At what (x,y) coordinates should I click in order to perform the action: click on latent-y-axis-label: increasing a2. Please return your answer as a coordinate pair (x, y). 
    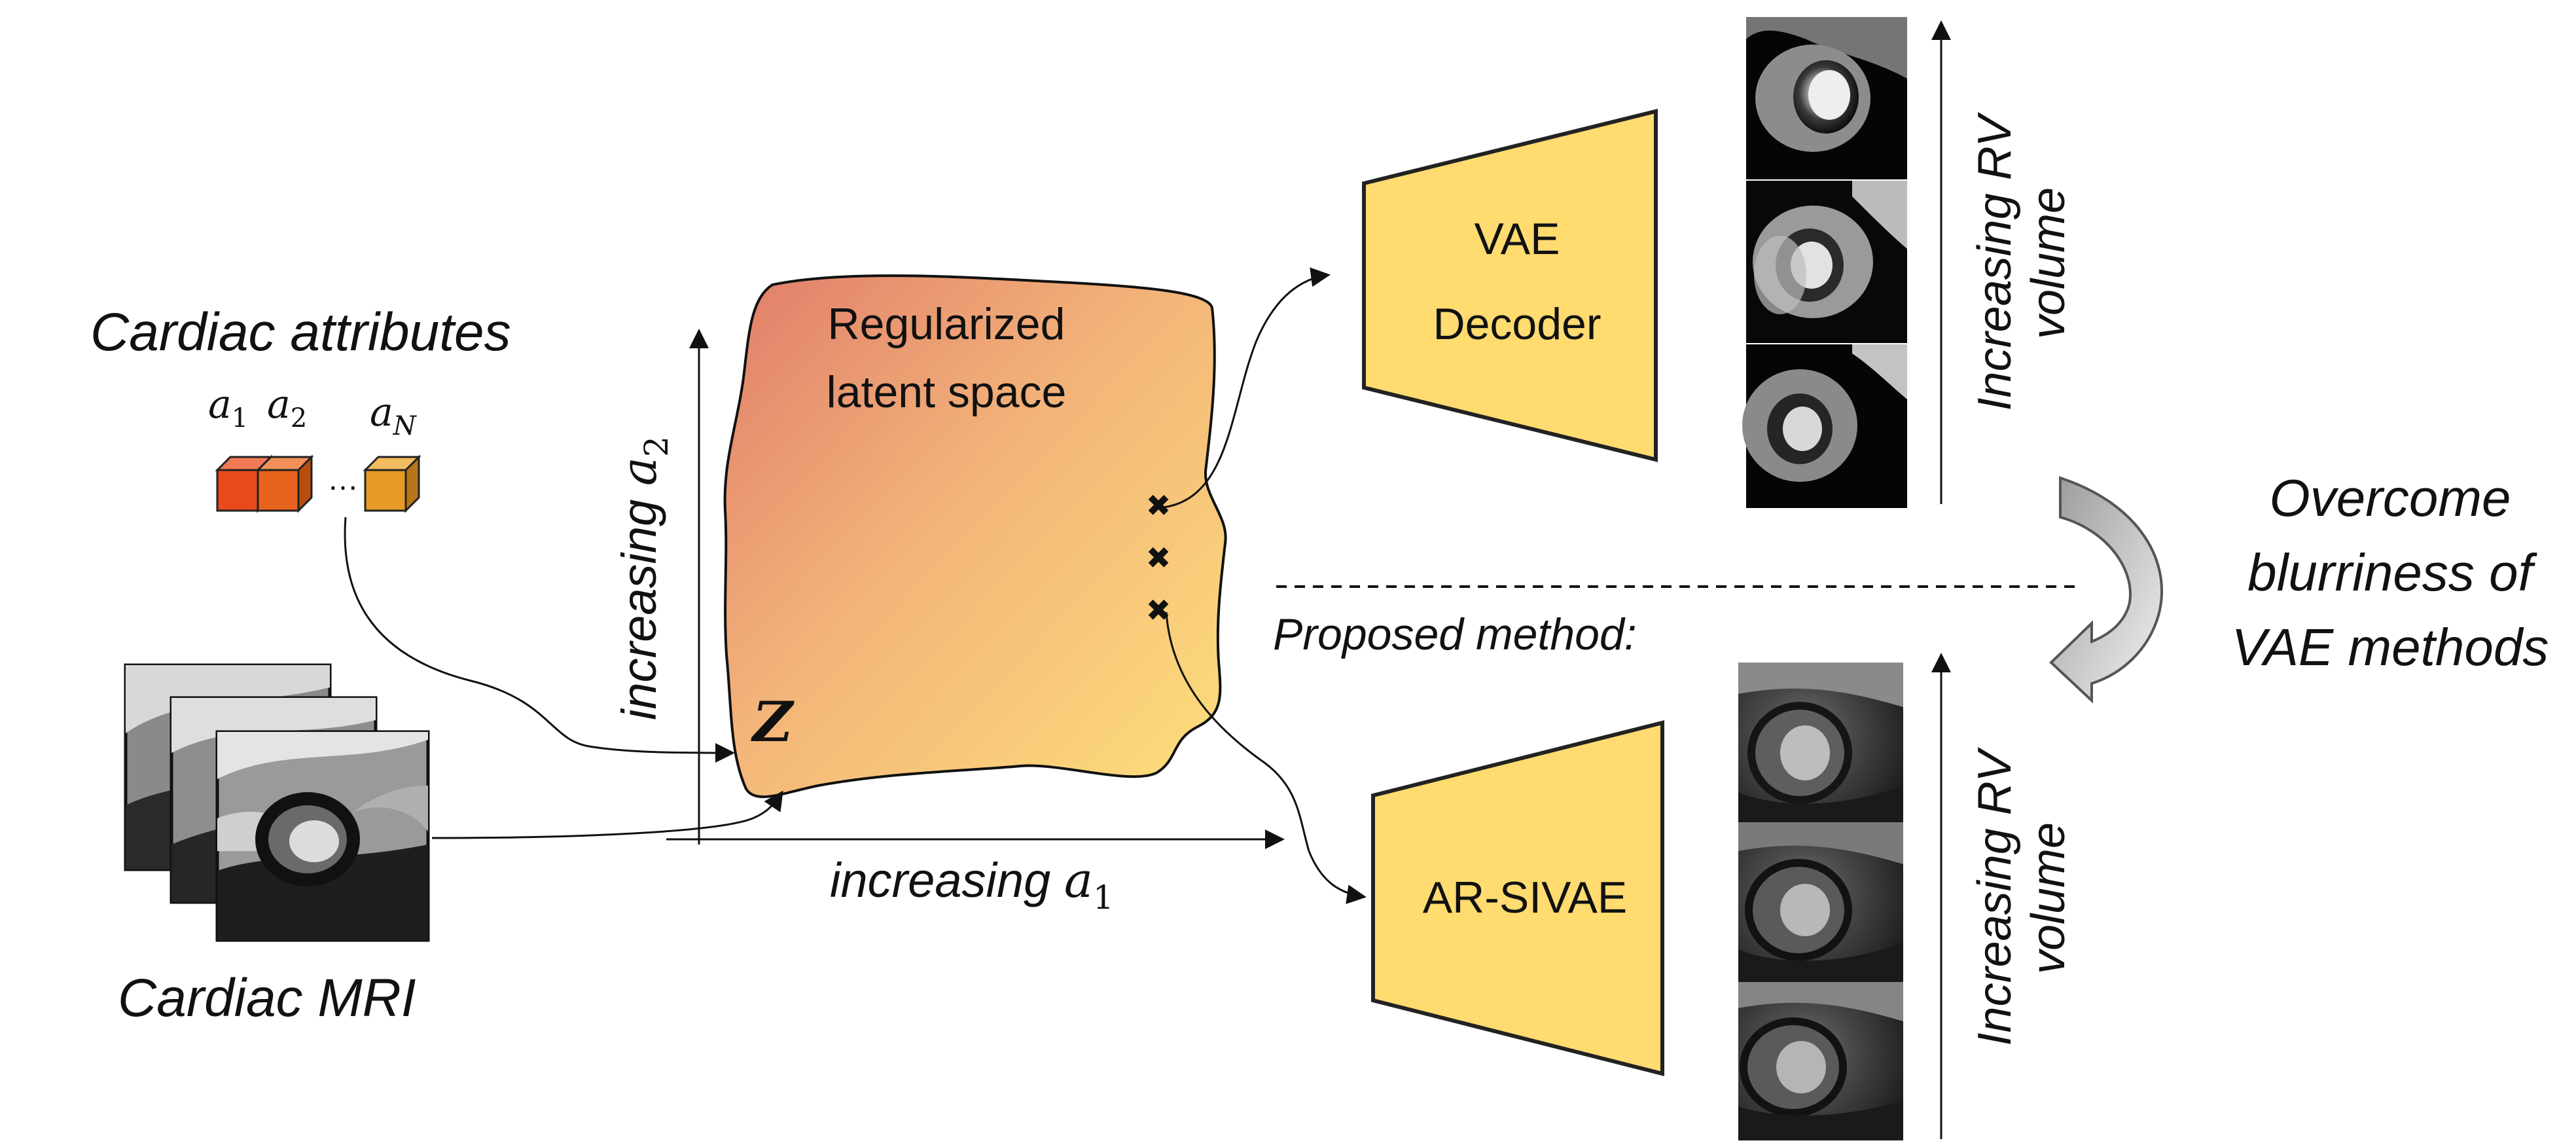
    Looking at the image, I should click on (643, 578).